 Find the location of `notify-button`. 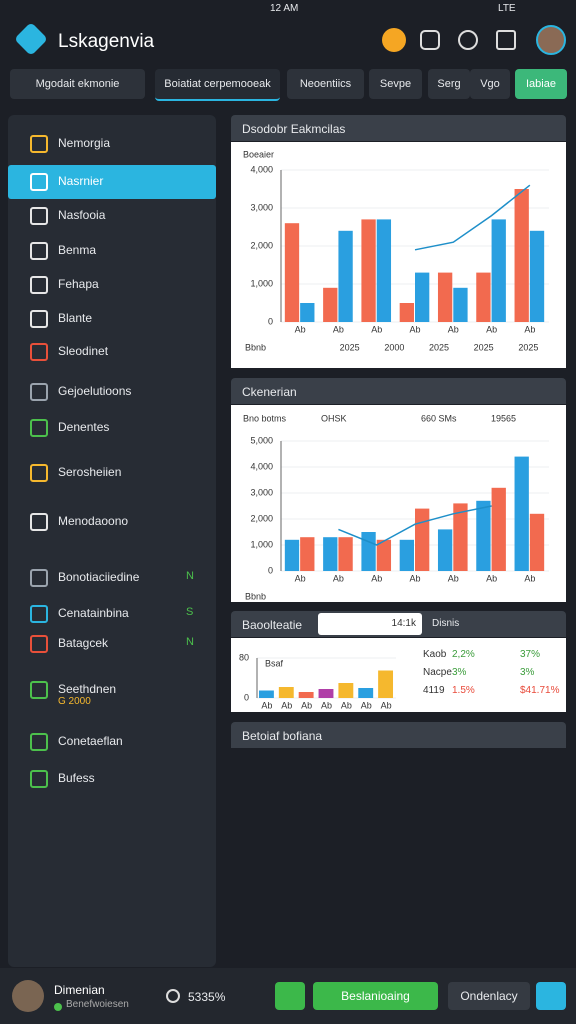

notify-button is located at coordinates (394, 40).